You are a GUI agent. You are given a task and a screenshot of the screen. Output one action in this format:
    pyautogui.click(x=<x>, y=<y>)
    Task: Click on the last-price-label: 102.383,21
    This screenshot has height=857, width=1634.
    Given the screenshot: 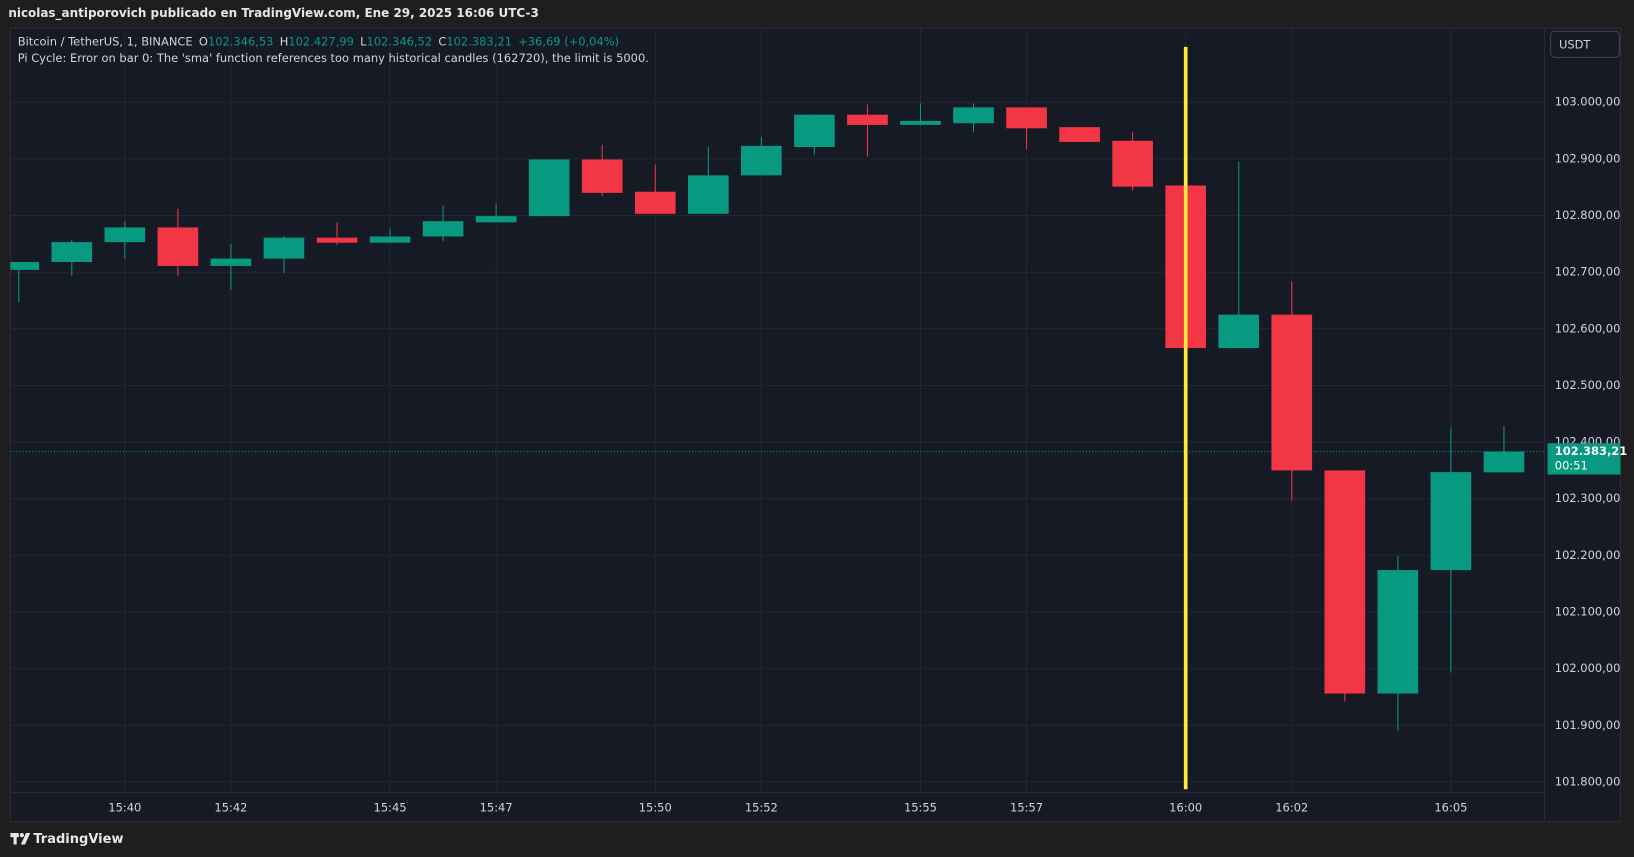 What is the action you would take?
    pyautogui.click(x=1591, y=451)
    